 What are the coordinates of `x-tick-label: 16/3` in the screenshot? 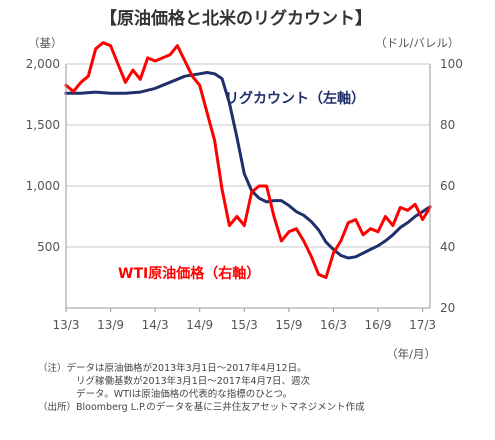 It's located at (333, 325).